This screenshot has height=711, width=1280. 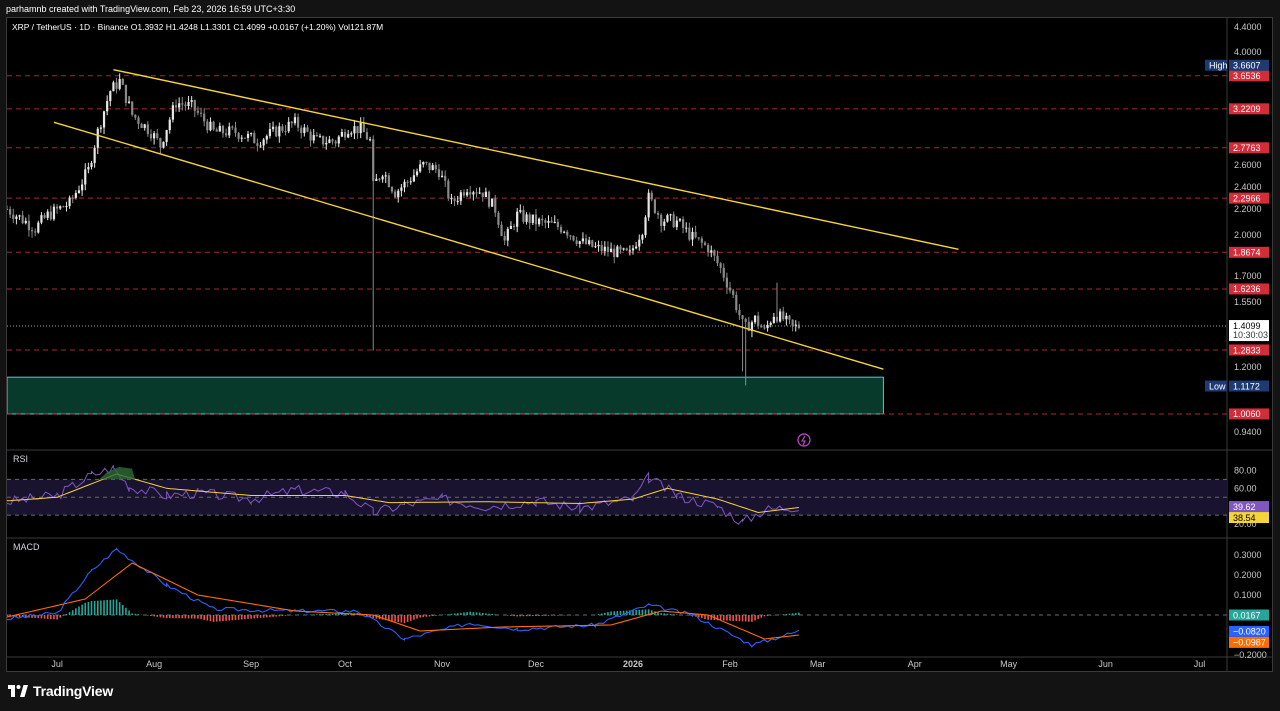 I want to click on low-marker-value-bg, so click(x=1249, y=386).